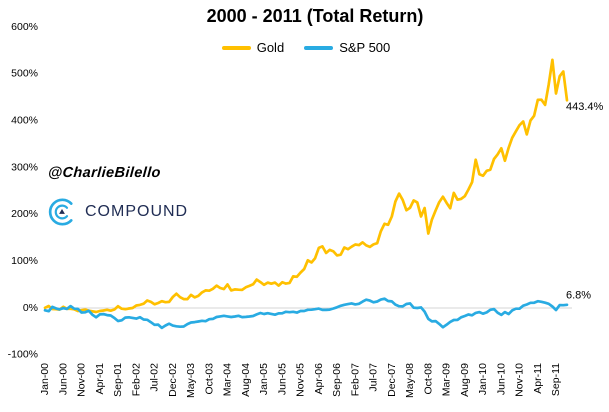 This screenshot has height=412, width=609. Describe the element at coordinates (428, 379) in the screenshot. I see `x-tick-label: Oct-08` at that location.